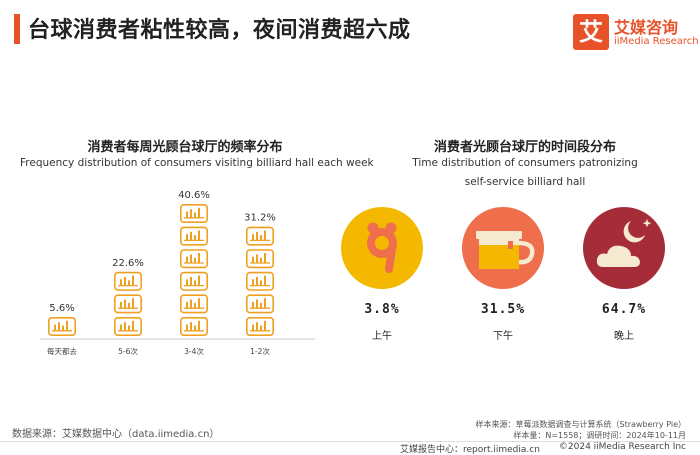 This screenshot has width=700, height=455. I want to click on morning-circle, so click(382, 248).